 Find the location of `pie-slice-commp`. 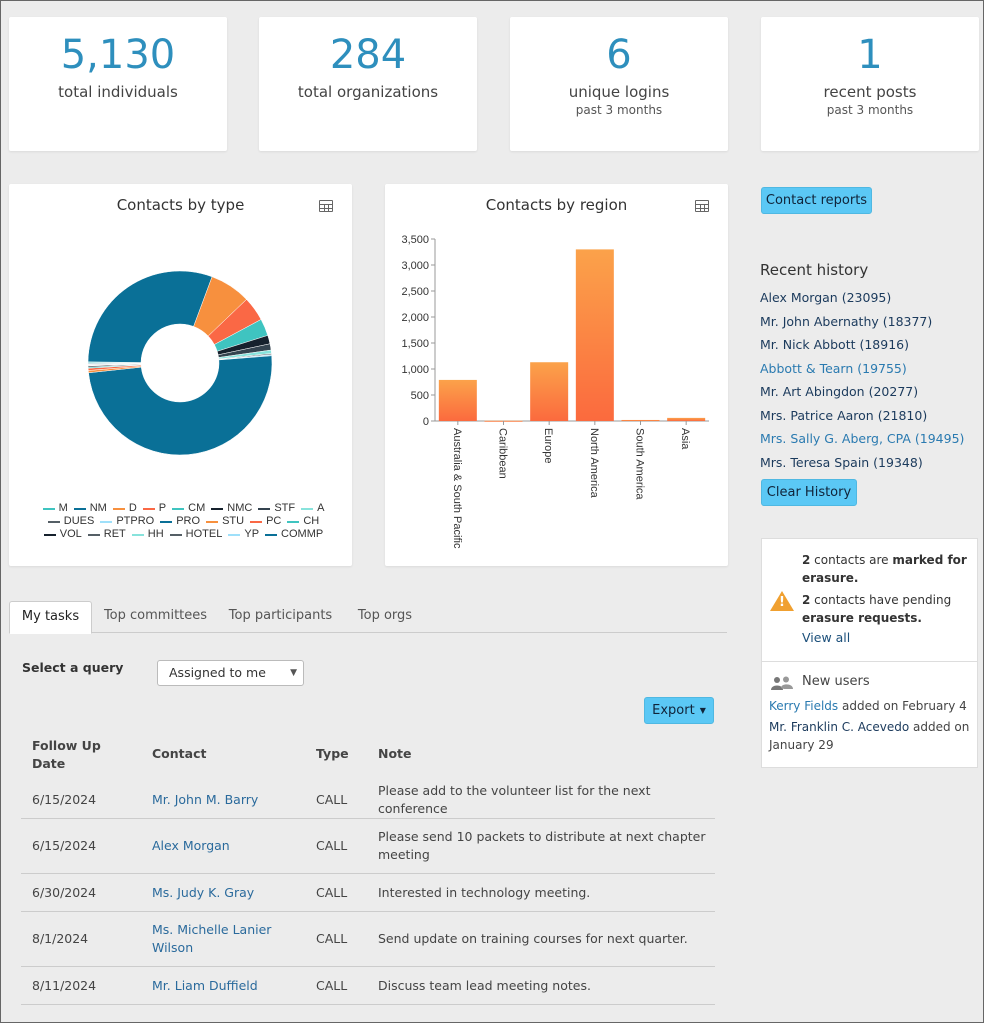

pie-slice-commp is located at coordinates (114, 363).